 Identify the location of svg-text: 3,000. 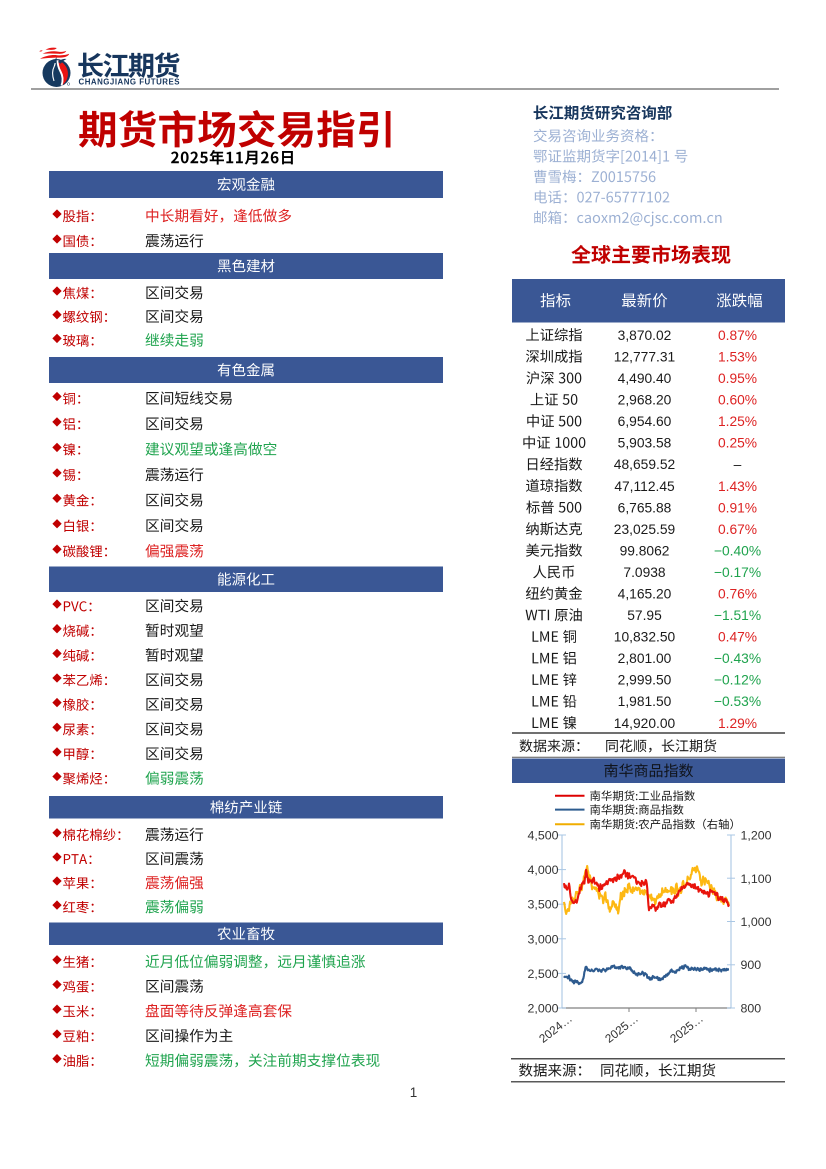
(542, 939).